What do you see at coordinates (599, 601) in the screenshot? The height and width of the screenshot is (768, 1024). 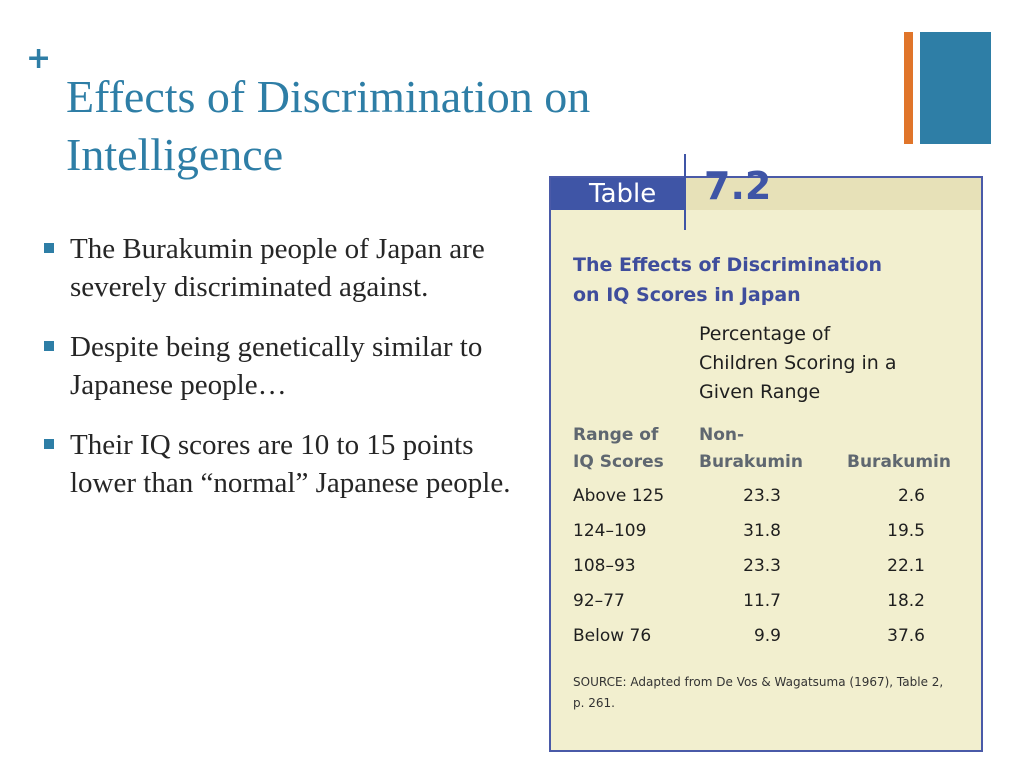 I see `cell-range: 92–77` at bounding box center [599, 601].